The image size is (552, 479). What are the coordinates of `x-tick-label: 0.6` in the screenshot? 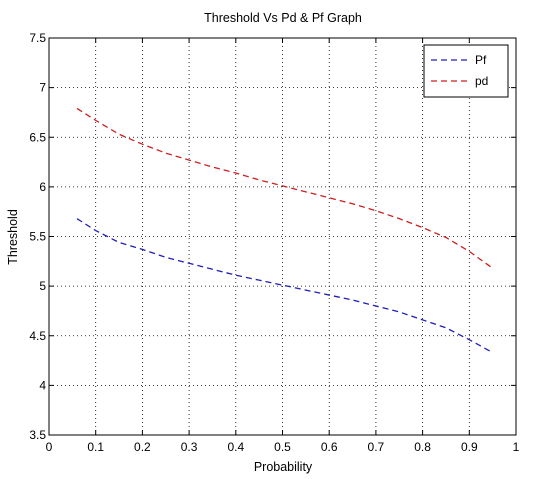 It's located at (329, 447).